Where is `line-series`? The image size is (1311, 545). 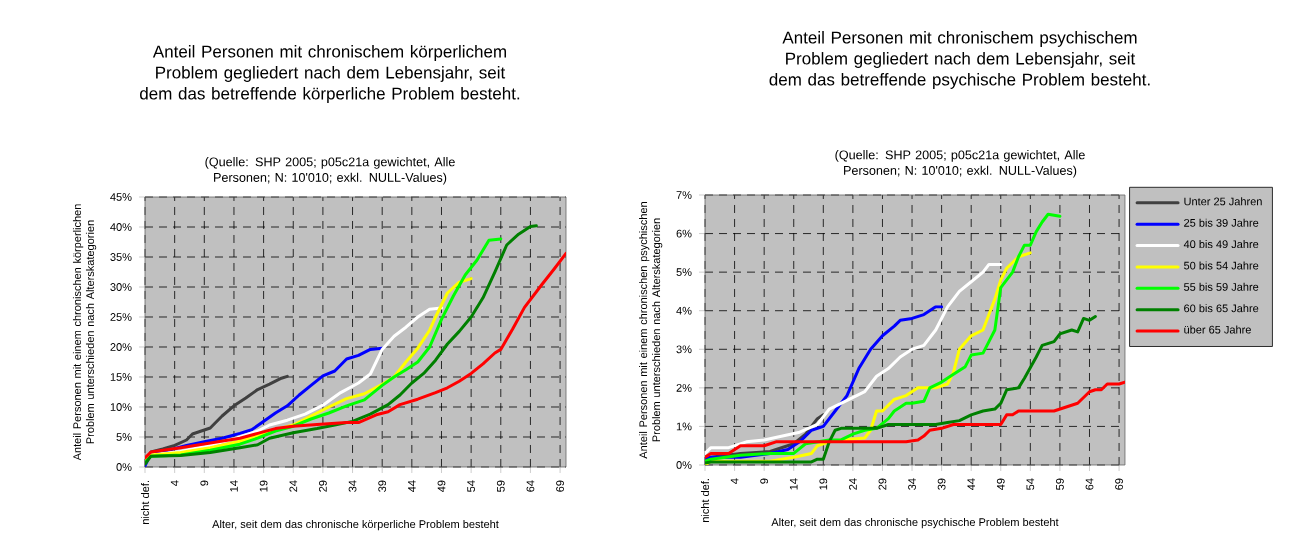
line-series is located at coordinates (356, 355).